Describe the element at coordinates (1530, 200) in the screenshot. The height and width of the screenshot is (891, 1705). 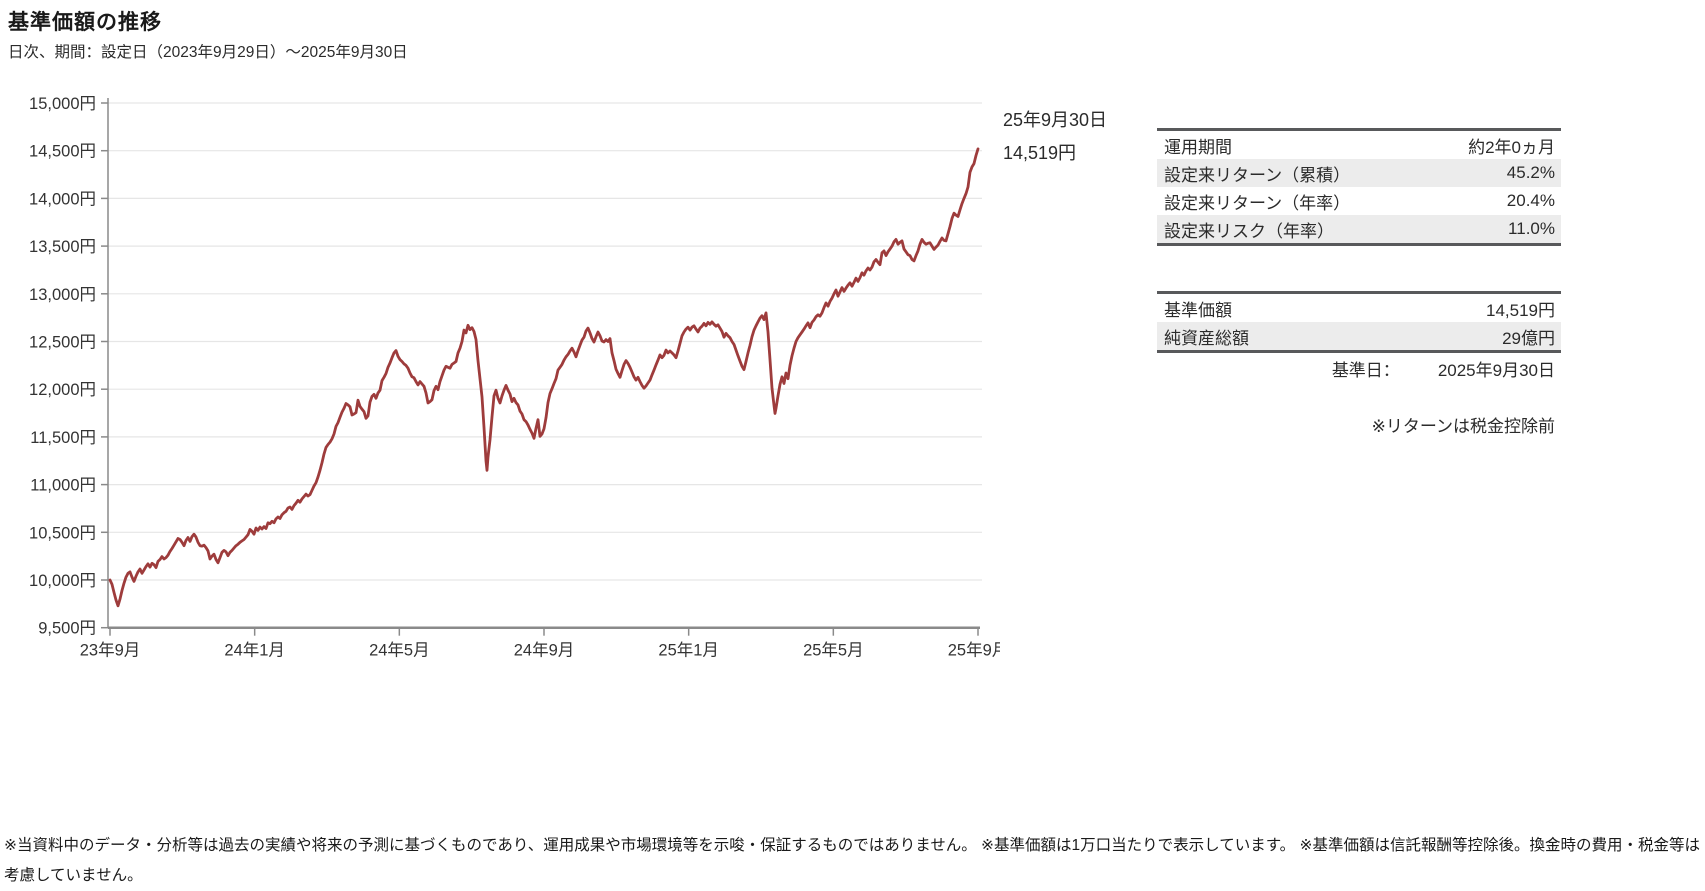
I see `row-value: 20.4%` at that location.